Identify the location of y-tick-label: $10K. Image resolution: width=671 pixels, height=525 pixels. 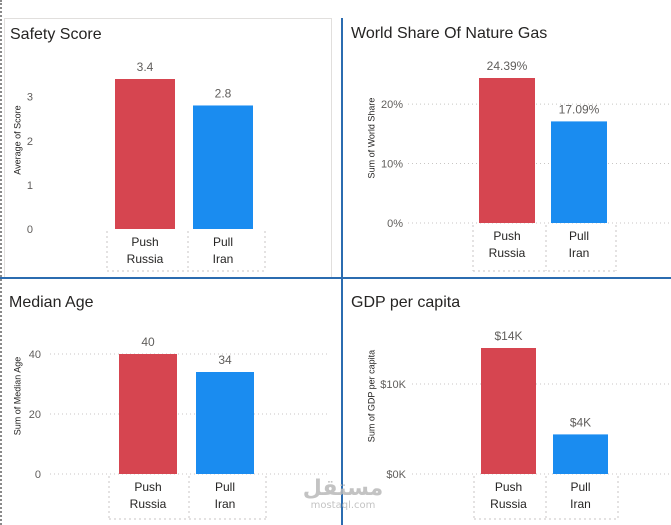
(393, 385).